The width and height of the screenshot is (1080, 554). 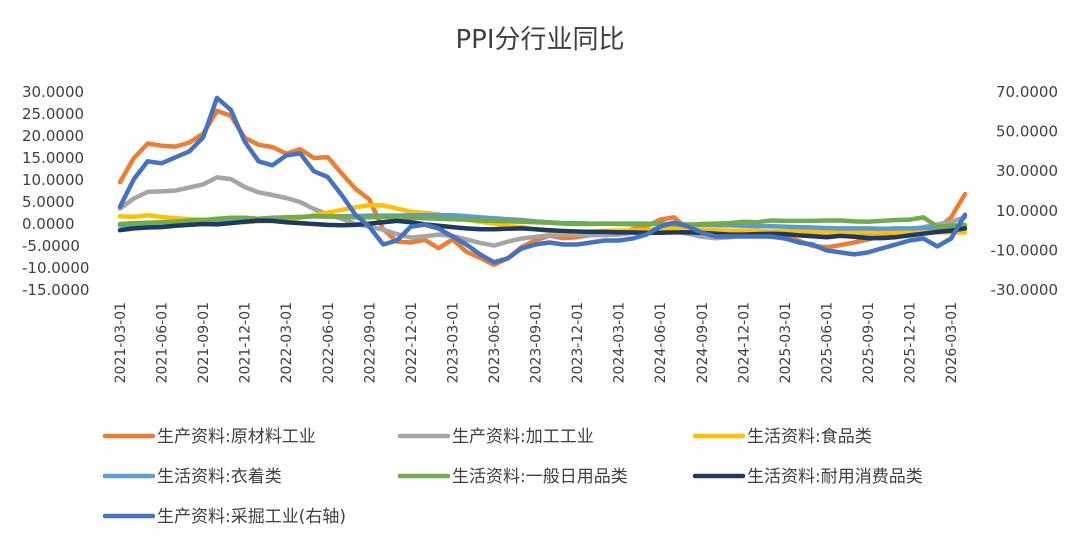 I want to click on right-axis-tick-label: 70.0000, so click(x=1027, y=92).